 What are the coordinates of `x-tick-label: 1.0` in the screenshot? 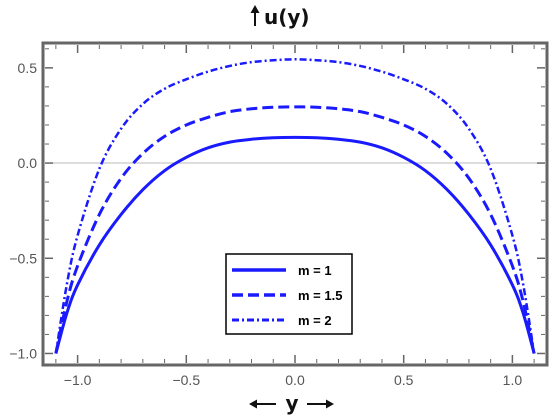 It's located at (513, 380).